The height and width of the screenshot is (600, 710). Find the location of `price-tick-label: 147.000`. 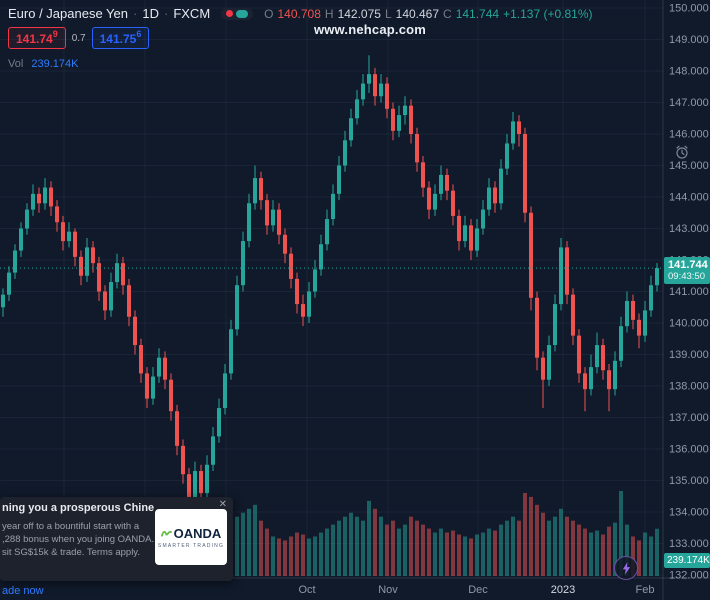

price-tick-label: 147.000 is located at coordinates (689, 103).